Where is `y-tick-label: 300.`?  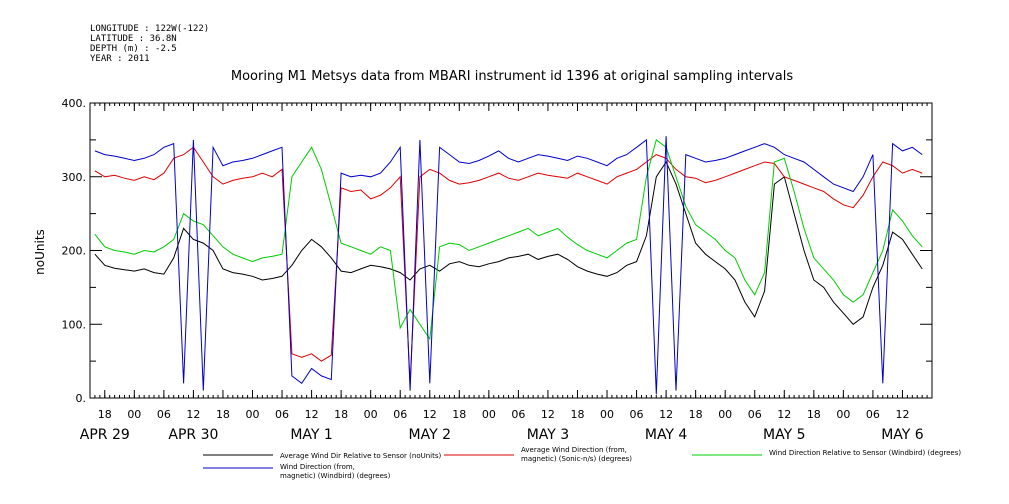
y-tick-label: 300. is located at coordinates (74, 177).